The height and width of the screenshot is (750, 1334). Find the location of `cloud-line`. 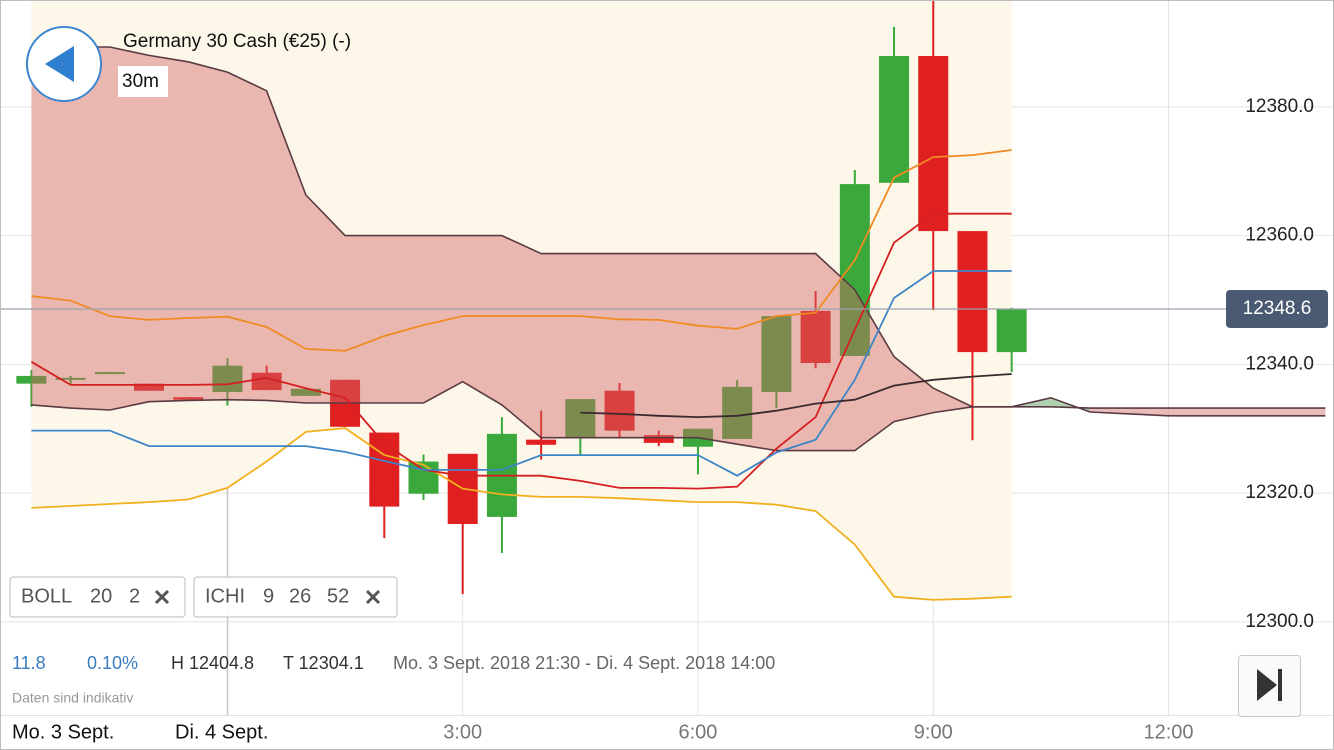

cloud-line is located at coordinates (678, 416).